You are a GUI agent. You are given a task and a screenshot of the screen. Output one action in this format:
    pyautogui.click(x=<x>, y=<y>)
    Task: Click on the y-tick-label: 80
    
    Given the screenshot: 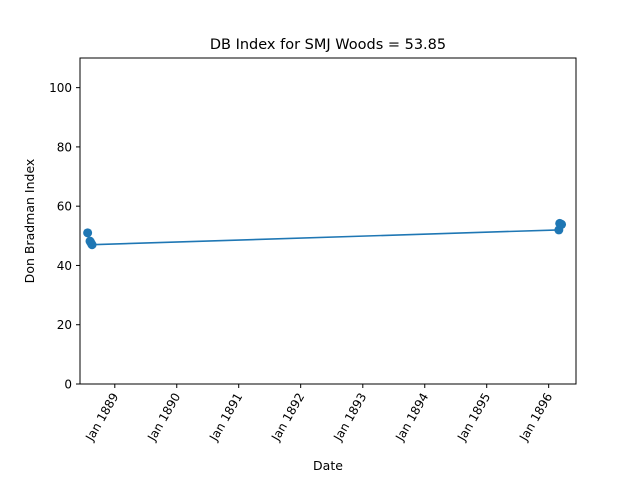 What is the action you would take?
    pyautogui.click(x=64, y=147)
    